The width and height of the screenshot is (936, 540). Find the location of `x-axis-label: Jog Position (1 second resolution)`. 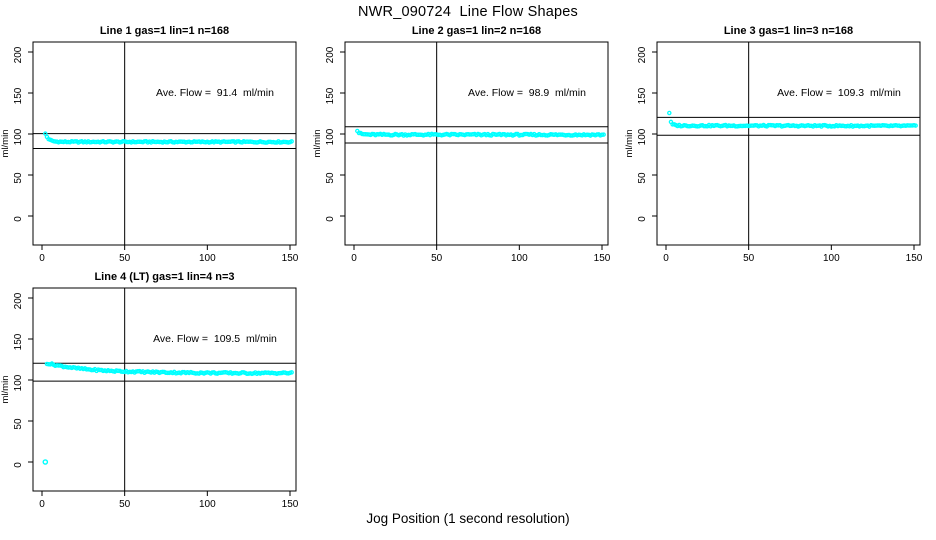

x-axis-label: Jog Position (1 second resolution) is located at coordinates (468, 518).